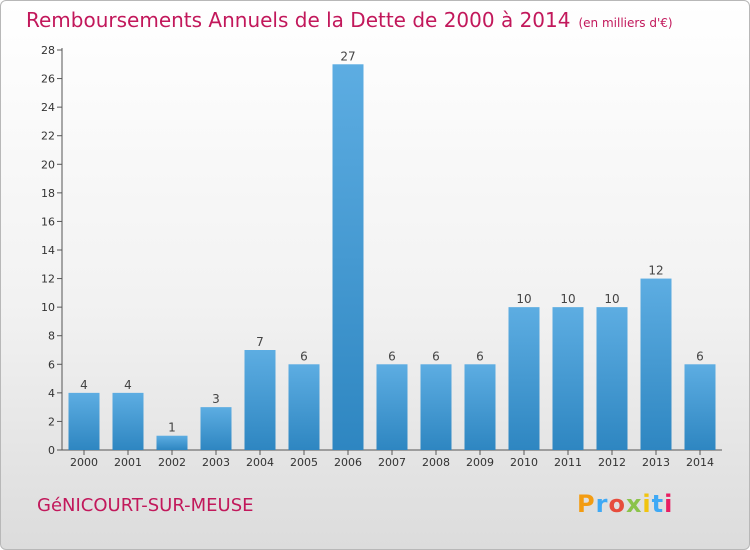  Describe the element at coordinates (128, 421) in the screenshot. I see `bar-2001` at that location.